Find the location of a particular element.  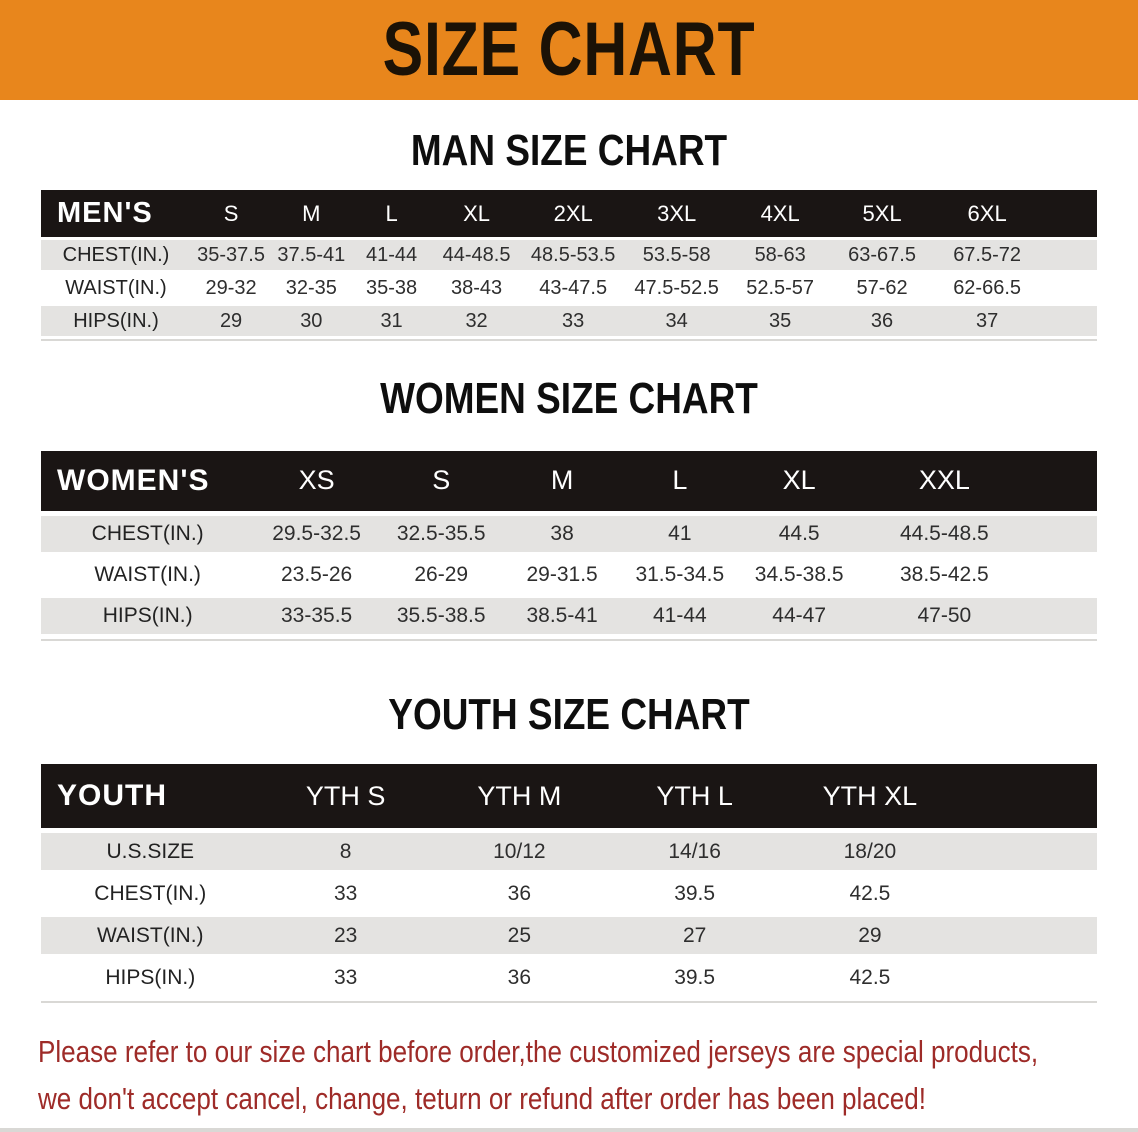

row-label: U.S.SIZE is located at coordinates (150, 852).